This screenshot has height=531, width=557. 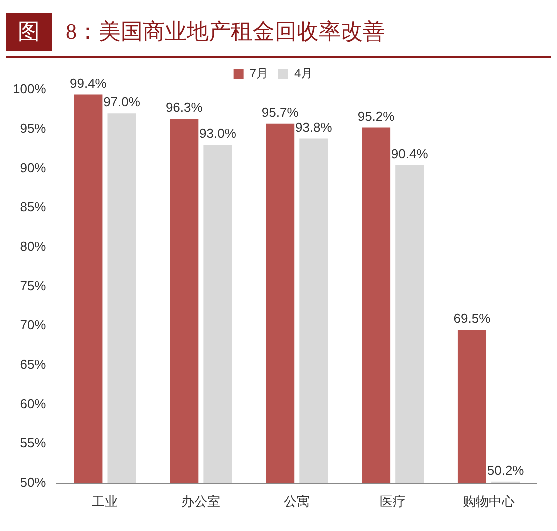 What do you see at coordinates (33, 246) in the screenshot?
I see `y-tick-label: 80%` at bounding box center [33, 246].